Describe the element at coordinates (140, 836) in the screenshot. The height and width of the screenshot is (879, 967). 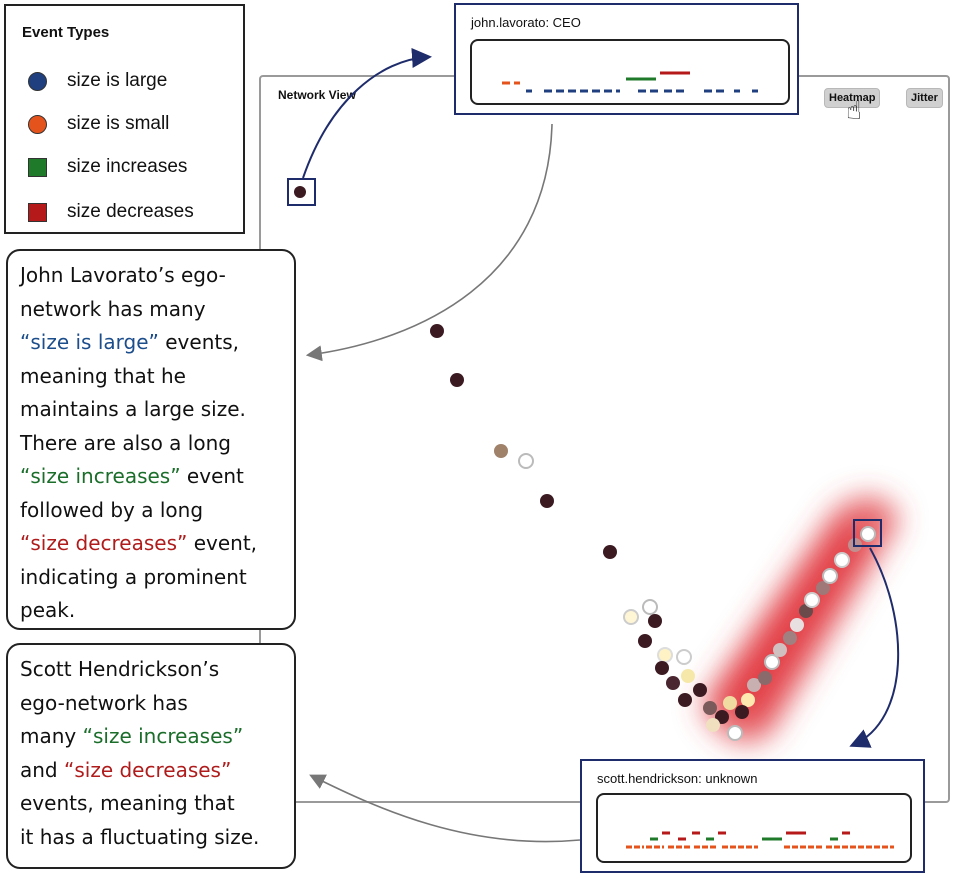
I see `note-line: it has a fluctuating size.` at that location.